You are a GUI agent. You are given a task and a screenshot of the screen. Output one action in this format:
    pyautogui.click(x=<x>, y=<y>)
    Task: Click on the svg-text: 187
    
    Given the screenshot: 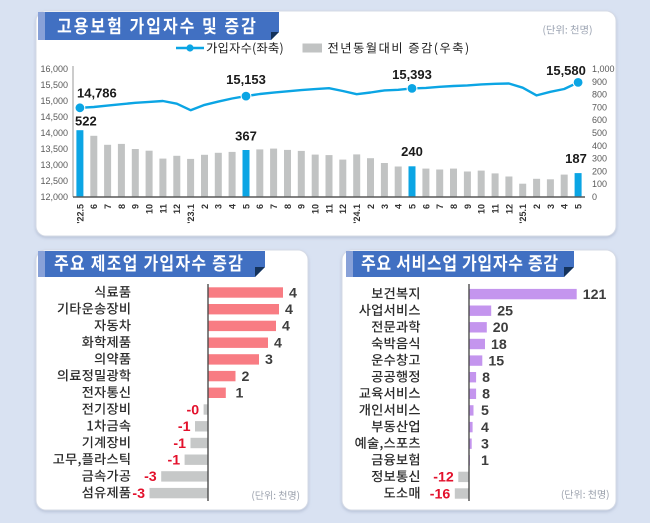 What is the action you would take?
    pyautogui.click(x=576, y=158)
    